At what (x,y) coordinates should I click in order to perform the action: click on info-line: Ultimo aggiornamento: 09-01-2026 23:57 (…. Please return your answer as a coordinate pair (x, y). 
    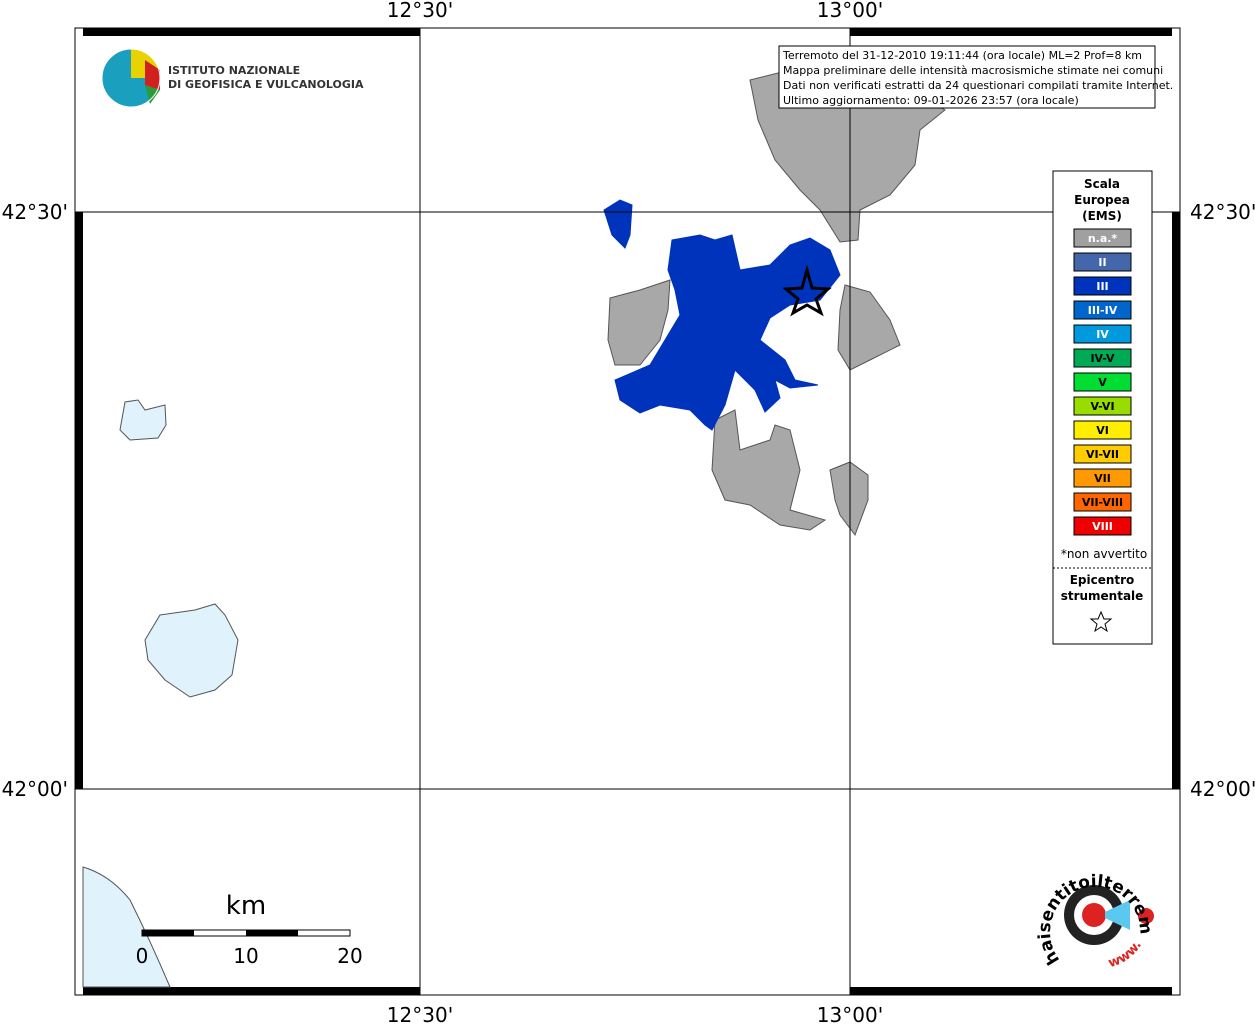
    Looking at the image, I should click on (931, 100).